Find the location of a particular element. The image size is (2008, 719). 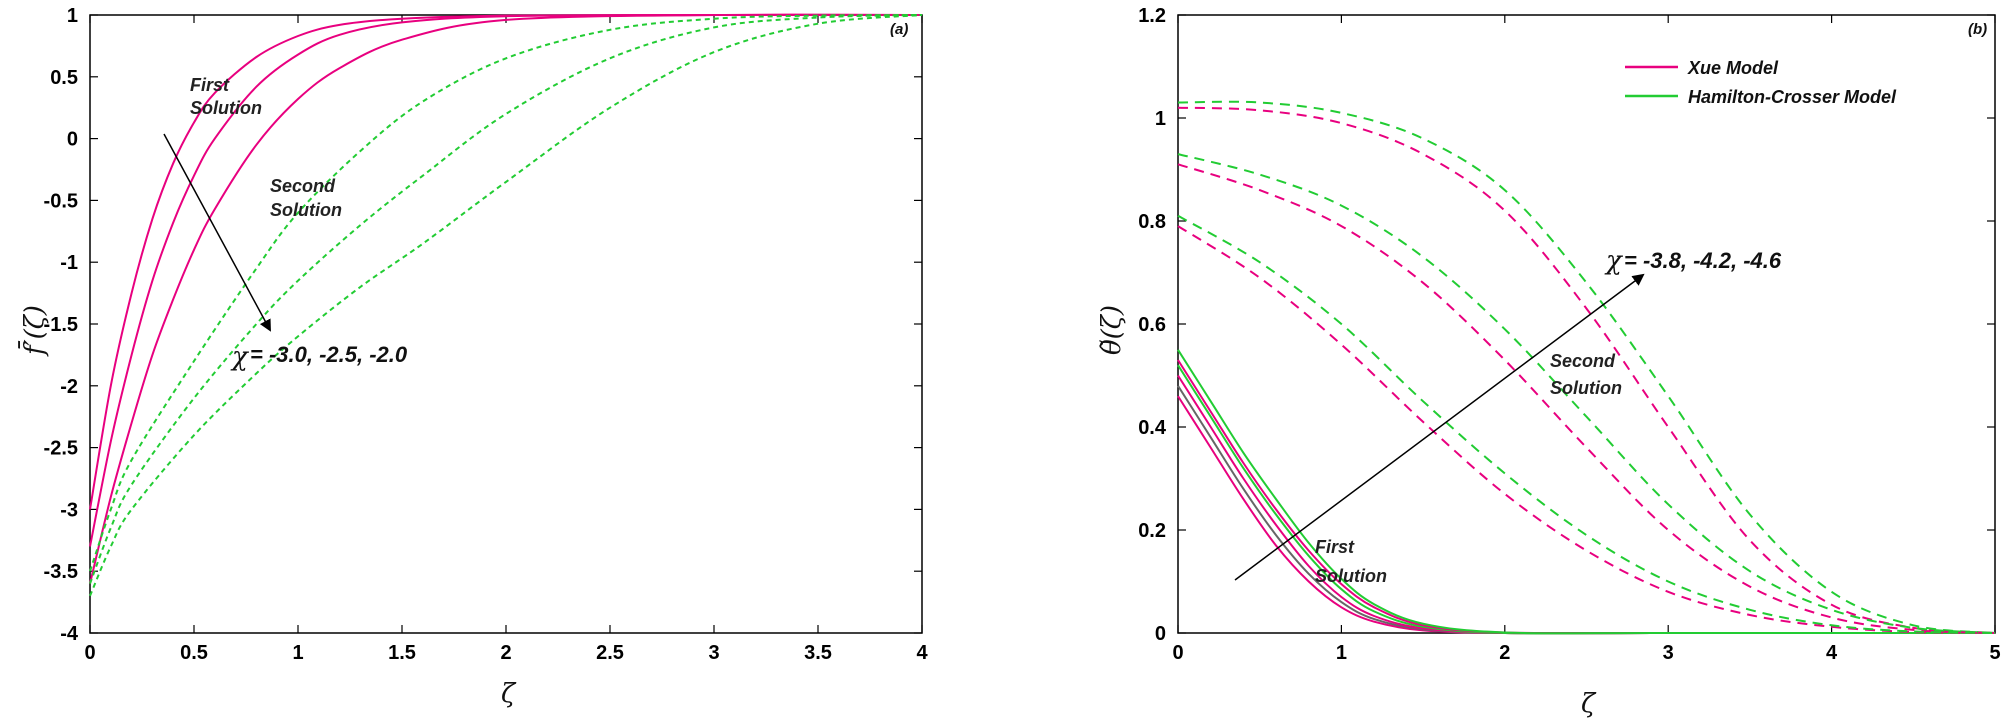

y-tick-label: 0.2 is located at coordinates (1152, 531).